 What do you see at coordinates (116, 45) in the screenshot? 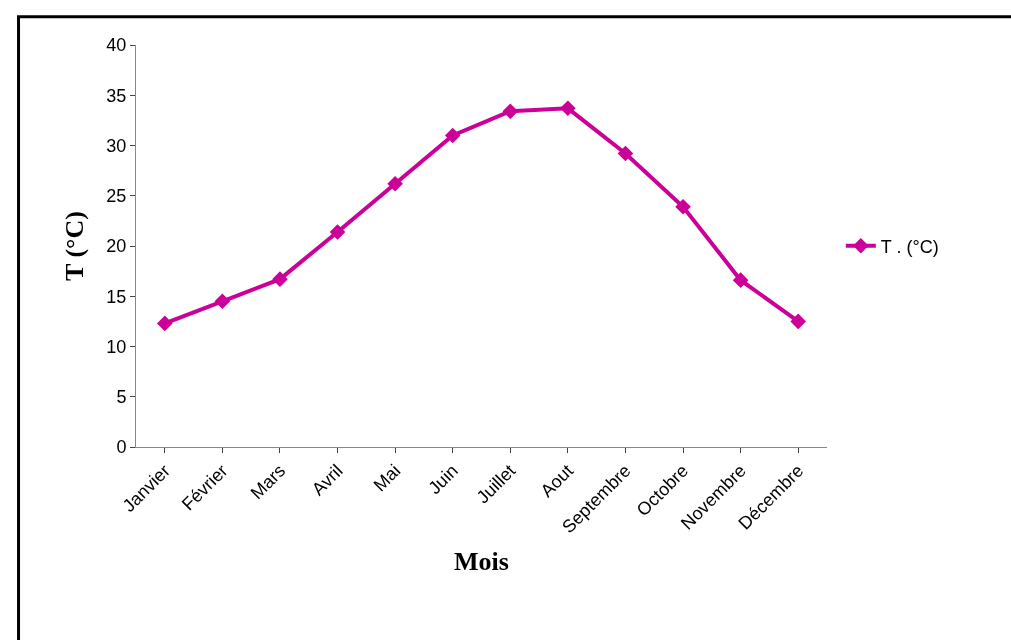
I see `y-tick-label: 40` at bounding box center [116, 45].